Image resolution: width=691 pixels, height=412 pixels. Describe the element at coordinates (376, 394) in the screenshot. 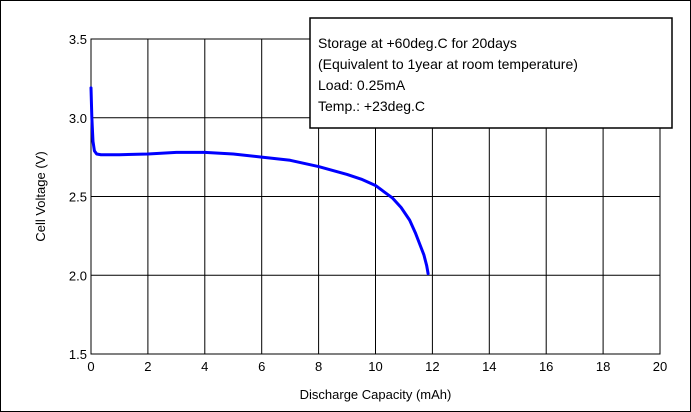

I see `x-axis-label: Discharge Capacity (mAh)` at that location.